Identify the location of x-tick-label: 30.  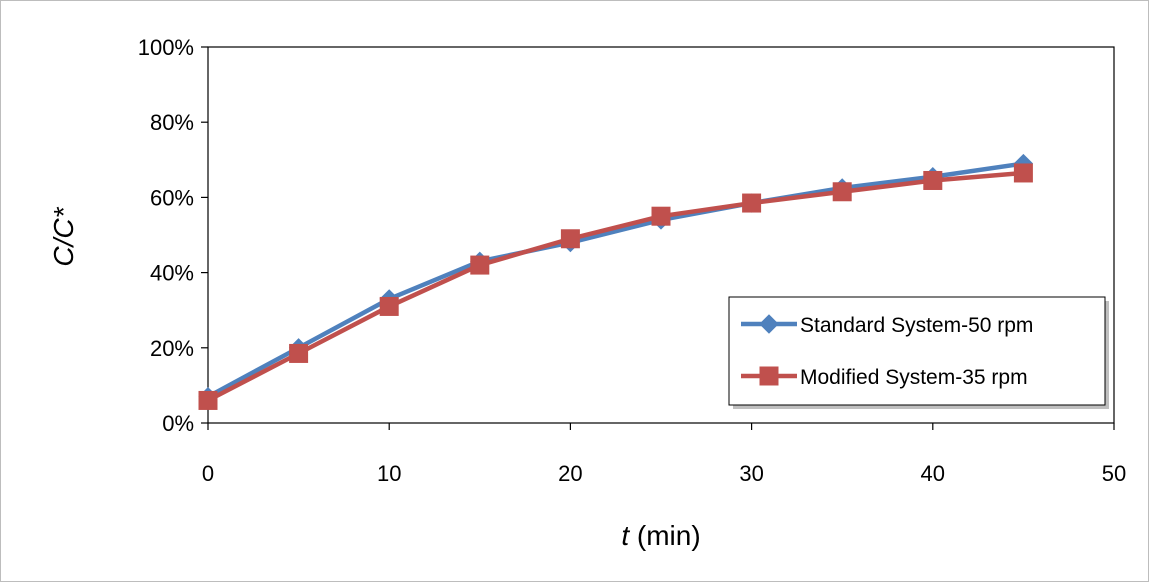
(751, 473).